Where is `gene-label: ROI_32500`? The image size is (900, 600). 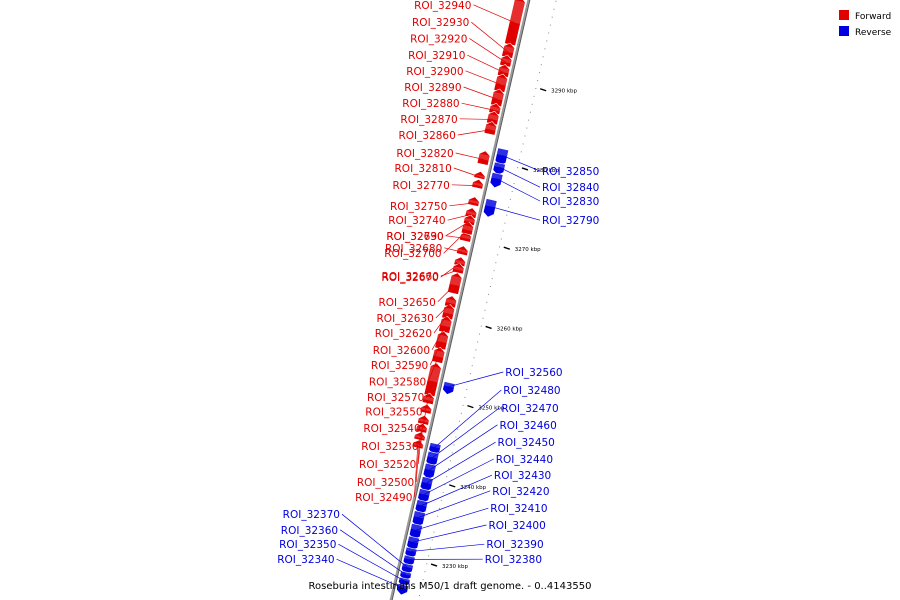 gene-label: ROI_32500 is located at coordinates (385, 483).